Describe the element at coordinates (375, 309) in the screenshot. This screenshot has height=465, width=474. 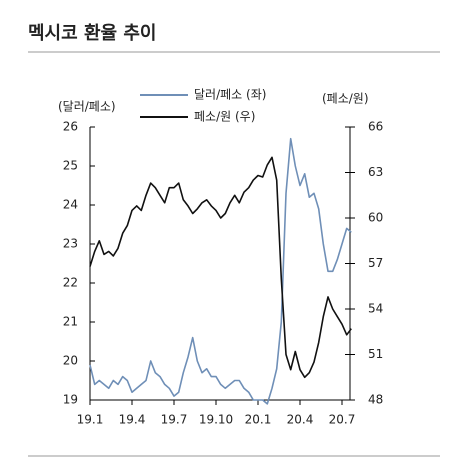
I see `y2-tick-label: 54` at that location.